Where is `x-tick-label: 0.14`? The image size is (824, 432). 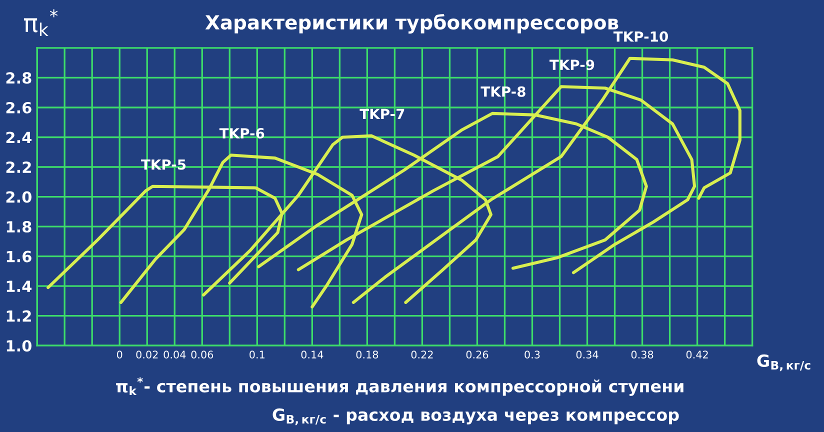
x-tick-label: 0.14 is located at coordinates (312, 354).